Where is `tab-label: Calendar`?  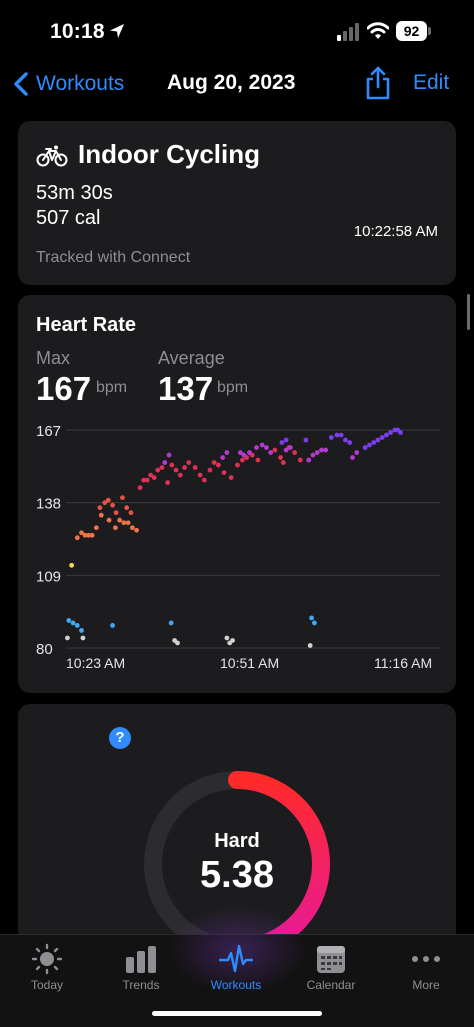 tab-label: Calendar is located at coordinates (331, 985).